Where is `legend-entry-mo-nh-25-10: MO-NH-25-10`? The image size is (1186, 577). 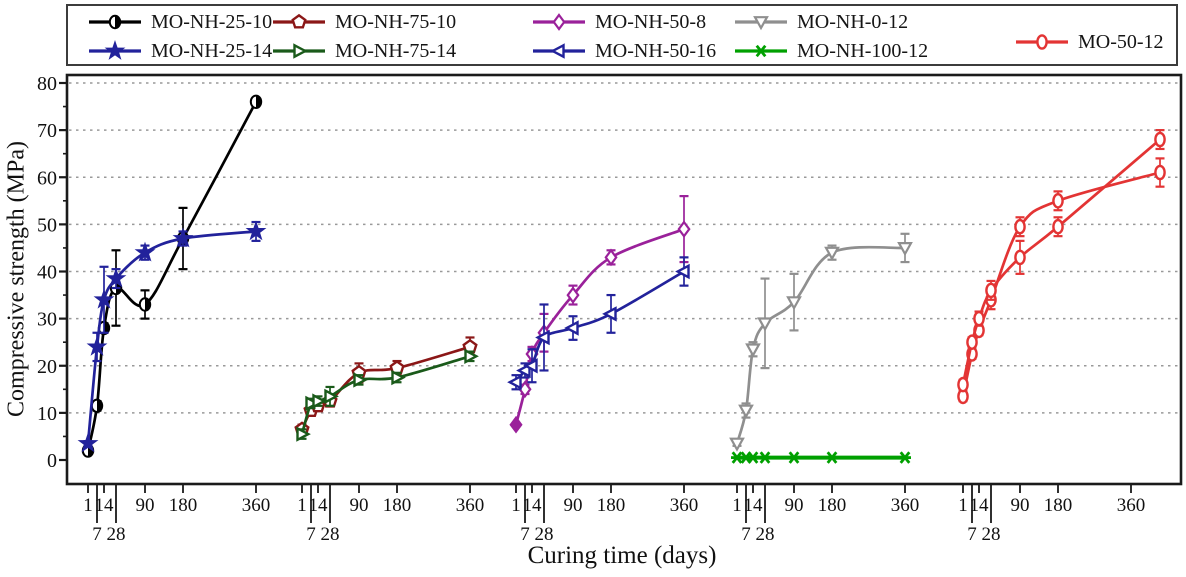
legend-entry-mo-nh-25-10: MO-NH-25-10 is located at coordinates (179, 22).